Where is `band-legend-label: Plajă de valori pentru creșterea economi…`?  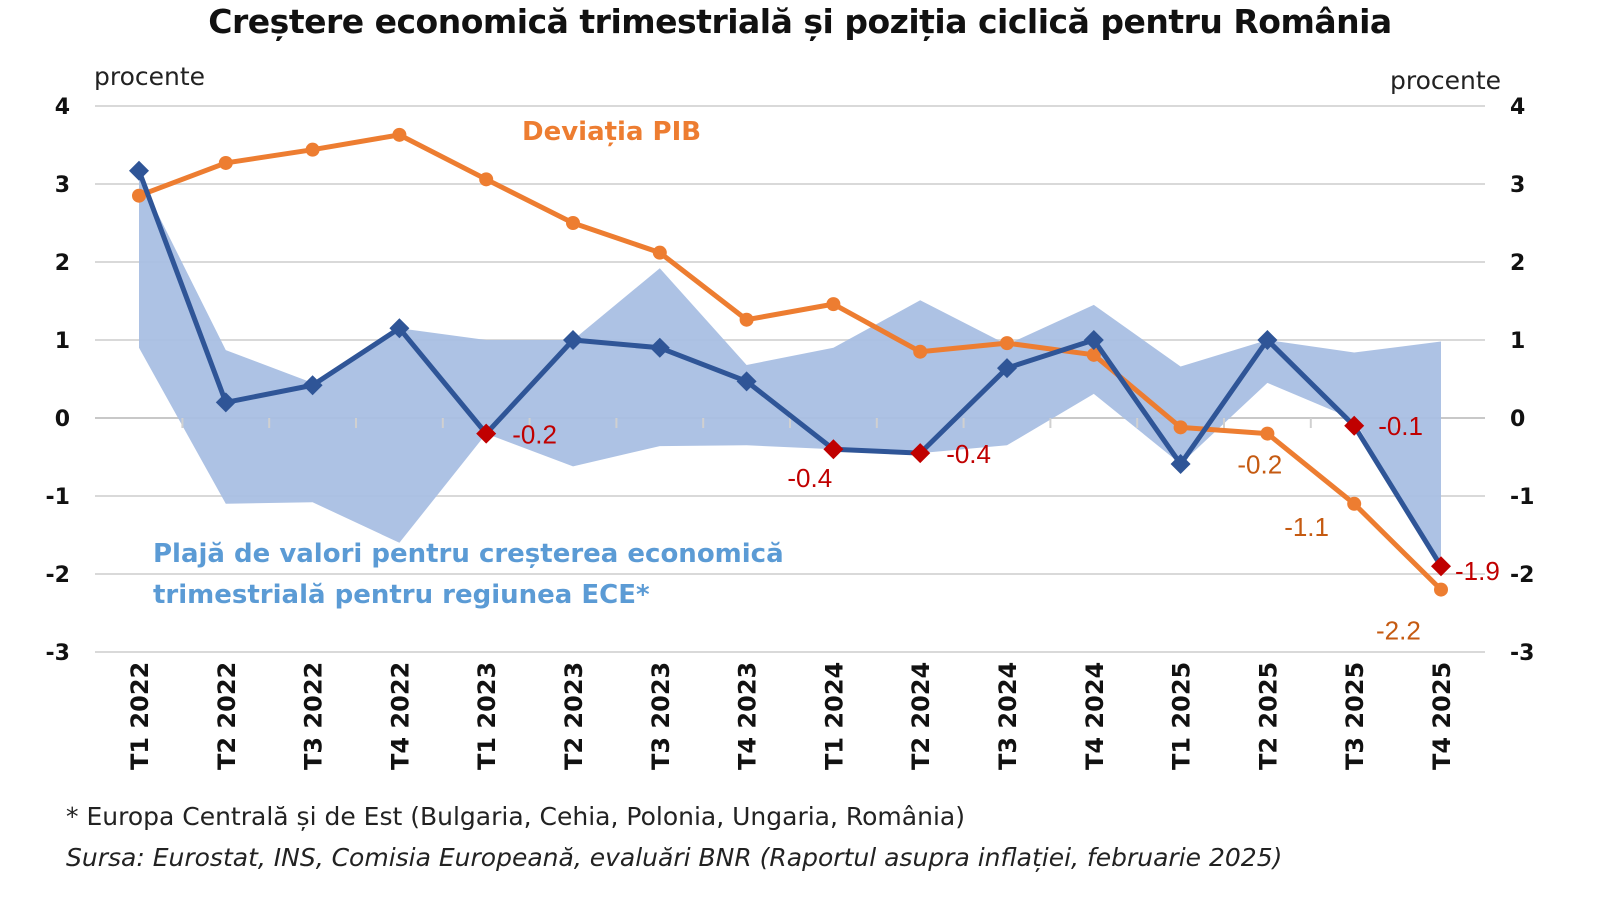 band-legend-label: Plajă de valori pentru creșterea economi… is located at coordinates (468, 554).